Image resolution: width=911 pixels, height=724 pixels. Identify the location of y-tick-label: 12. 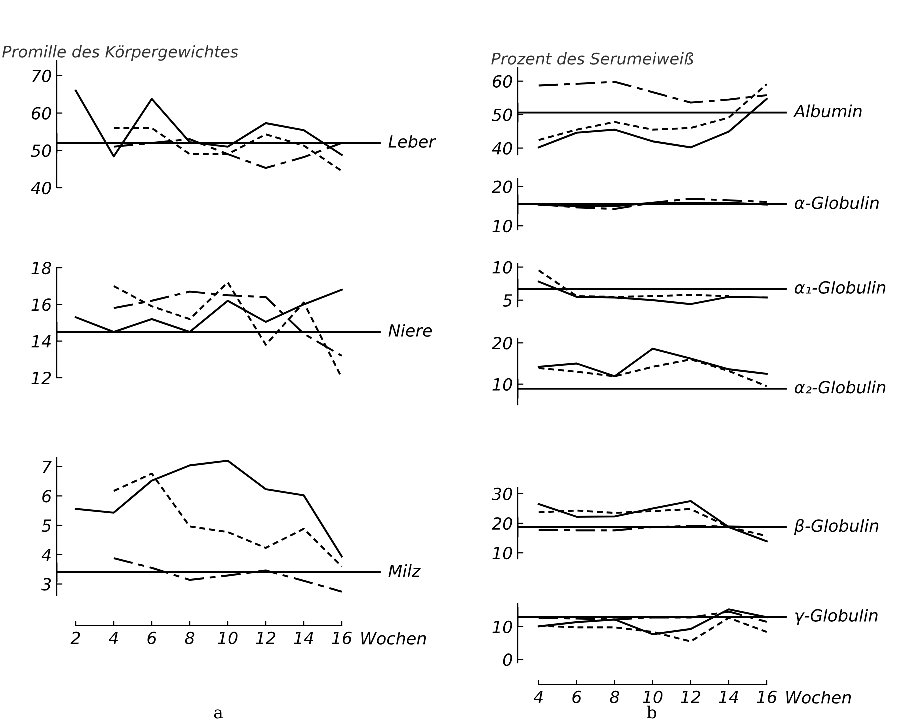
(42, 378).